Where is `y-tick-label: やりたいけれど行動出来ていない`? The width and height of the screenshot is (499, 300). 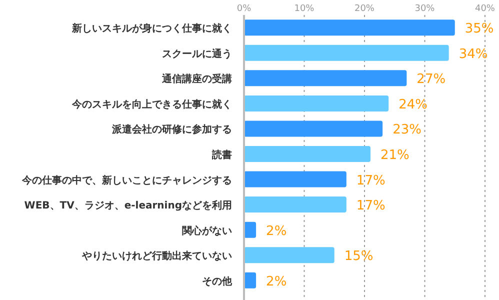 y-tick-label: やりたいけれど行動出来ていない is located at coordinates (156, 256).